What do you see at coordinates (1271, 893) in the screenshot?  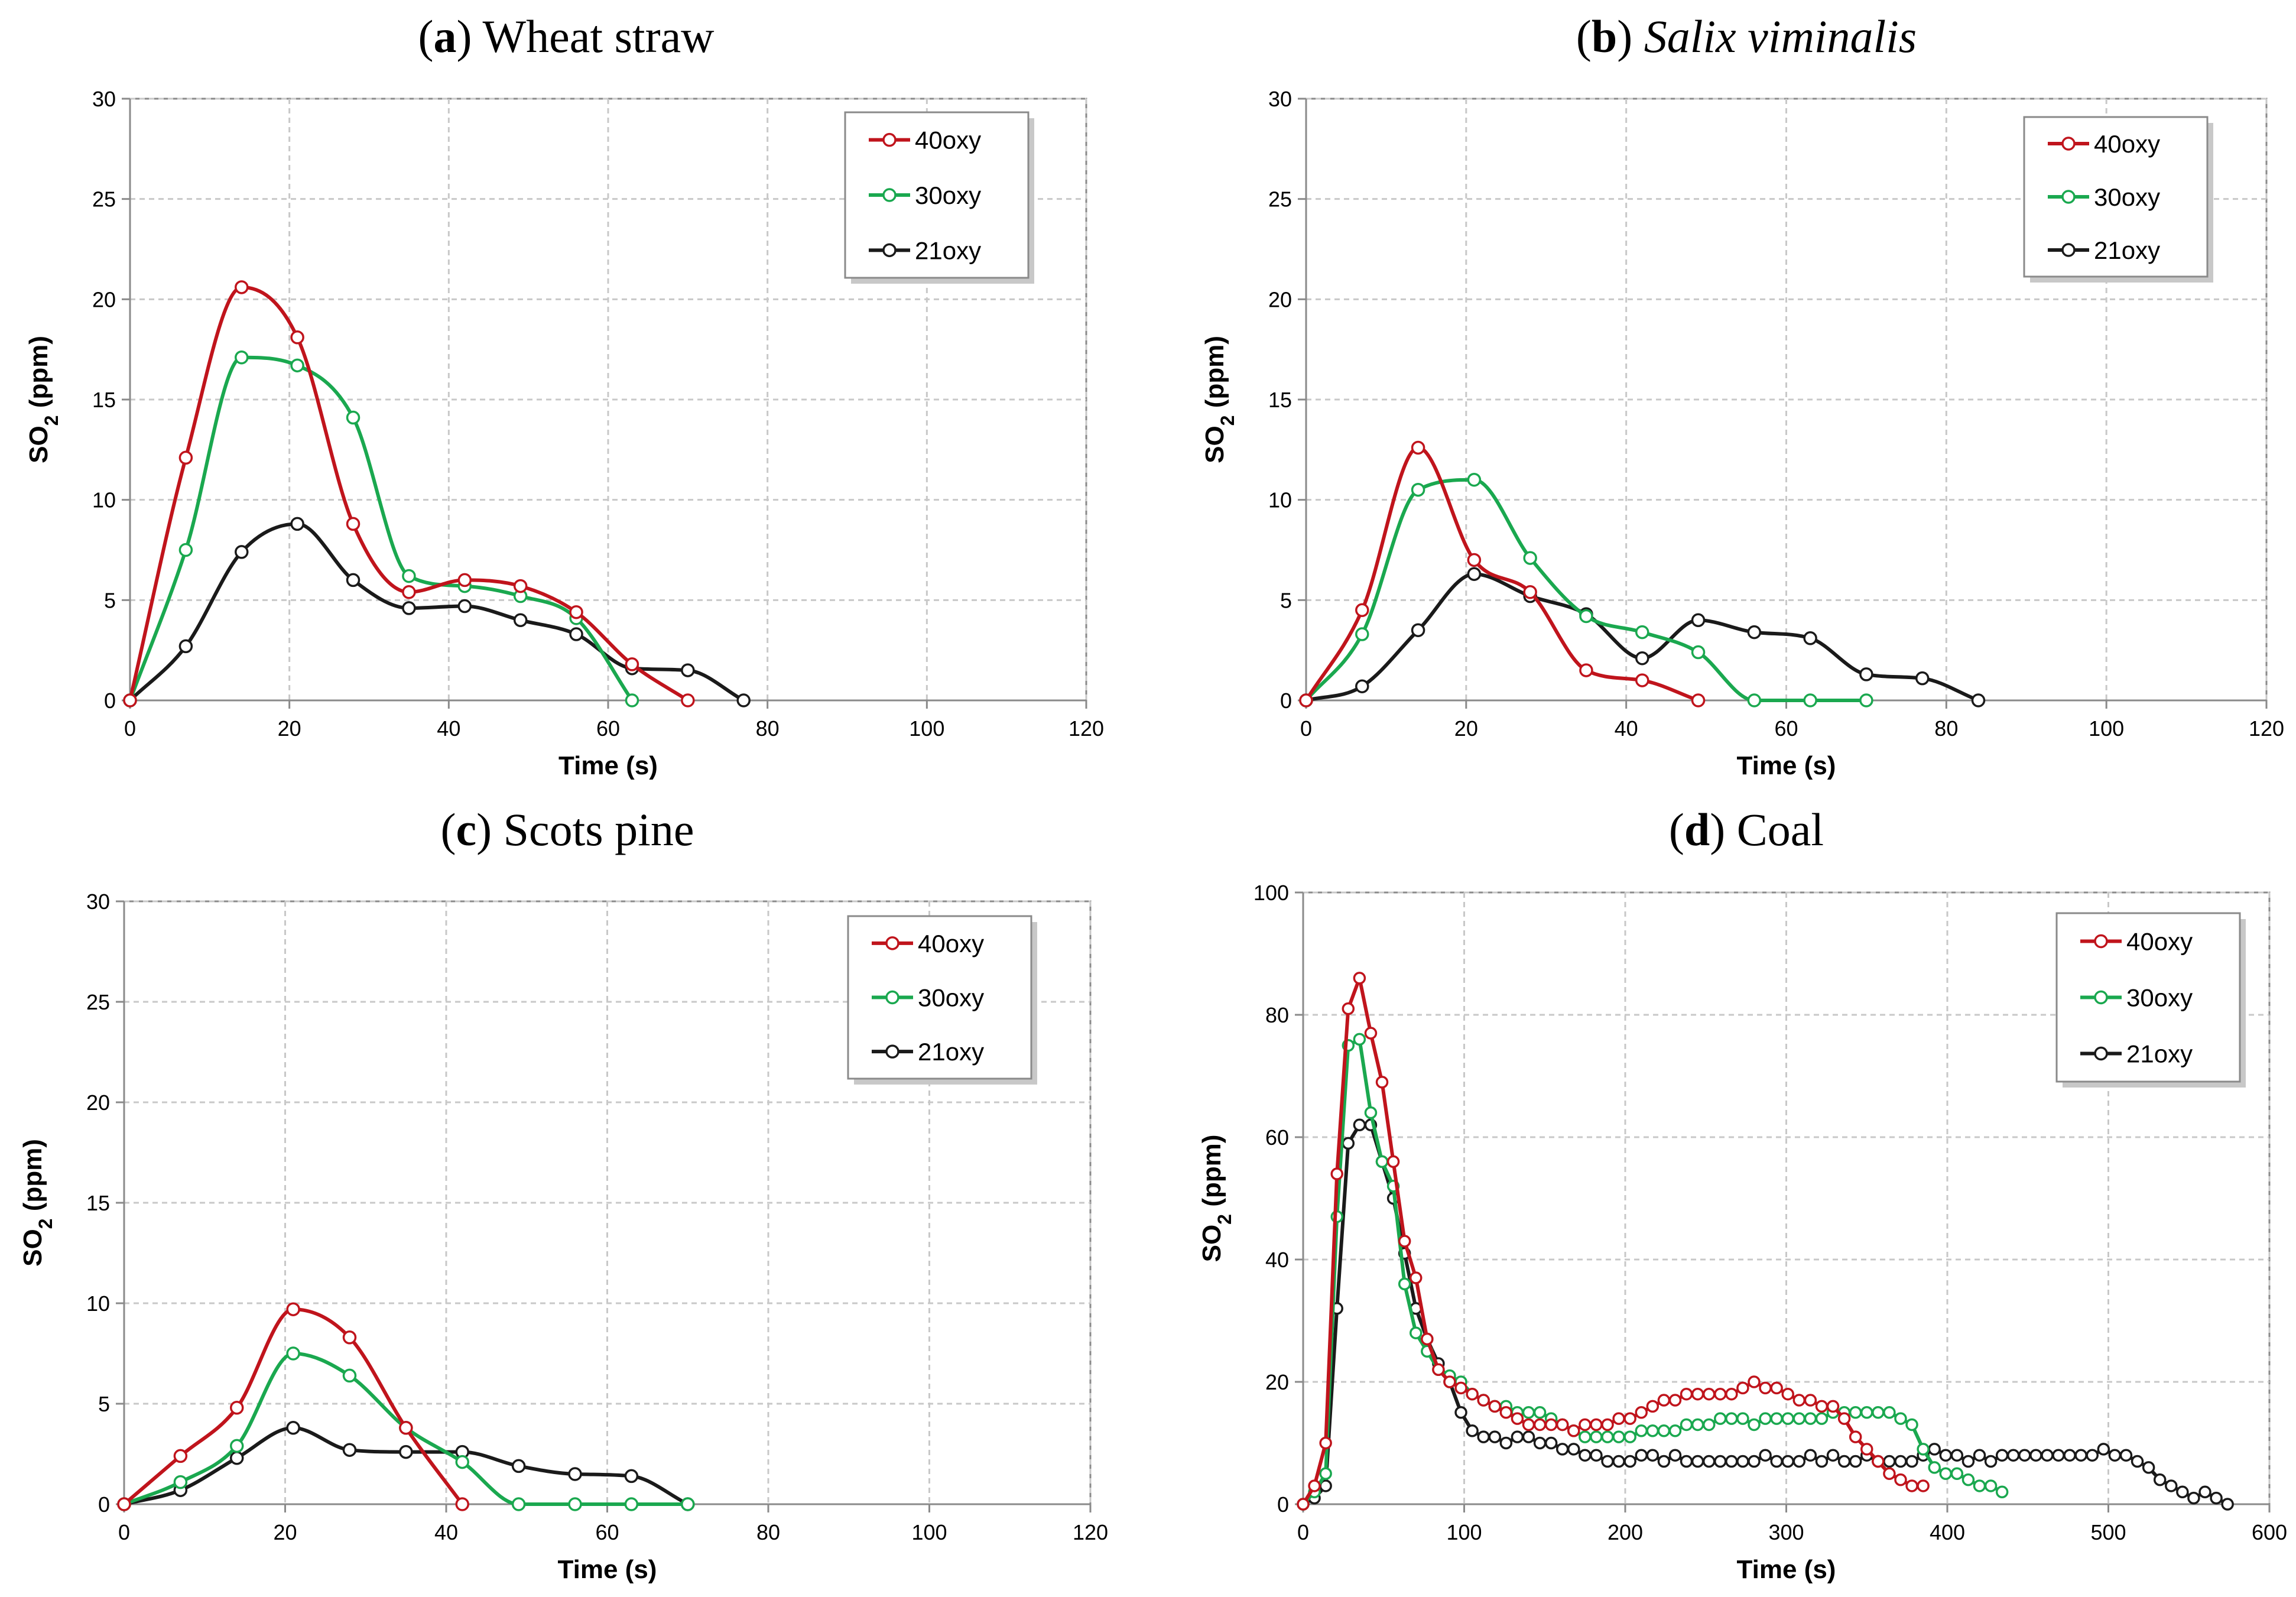 I see `y-tick-label: 100` at bounding box center [1271, 893].